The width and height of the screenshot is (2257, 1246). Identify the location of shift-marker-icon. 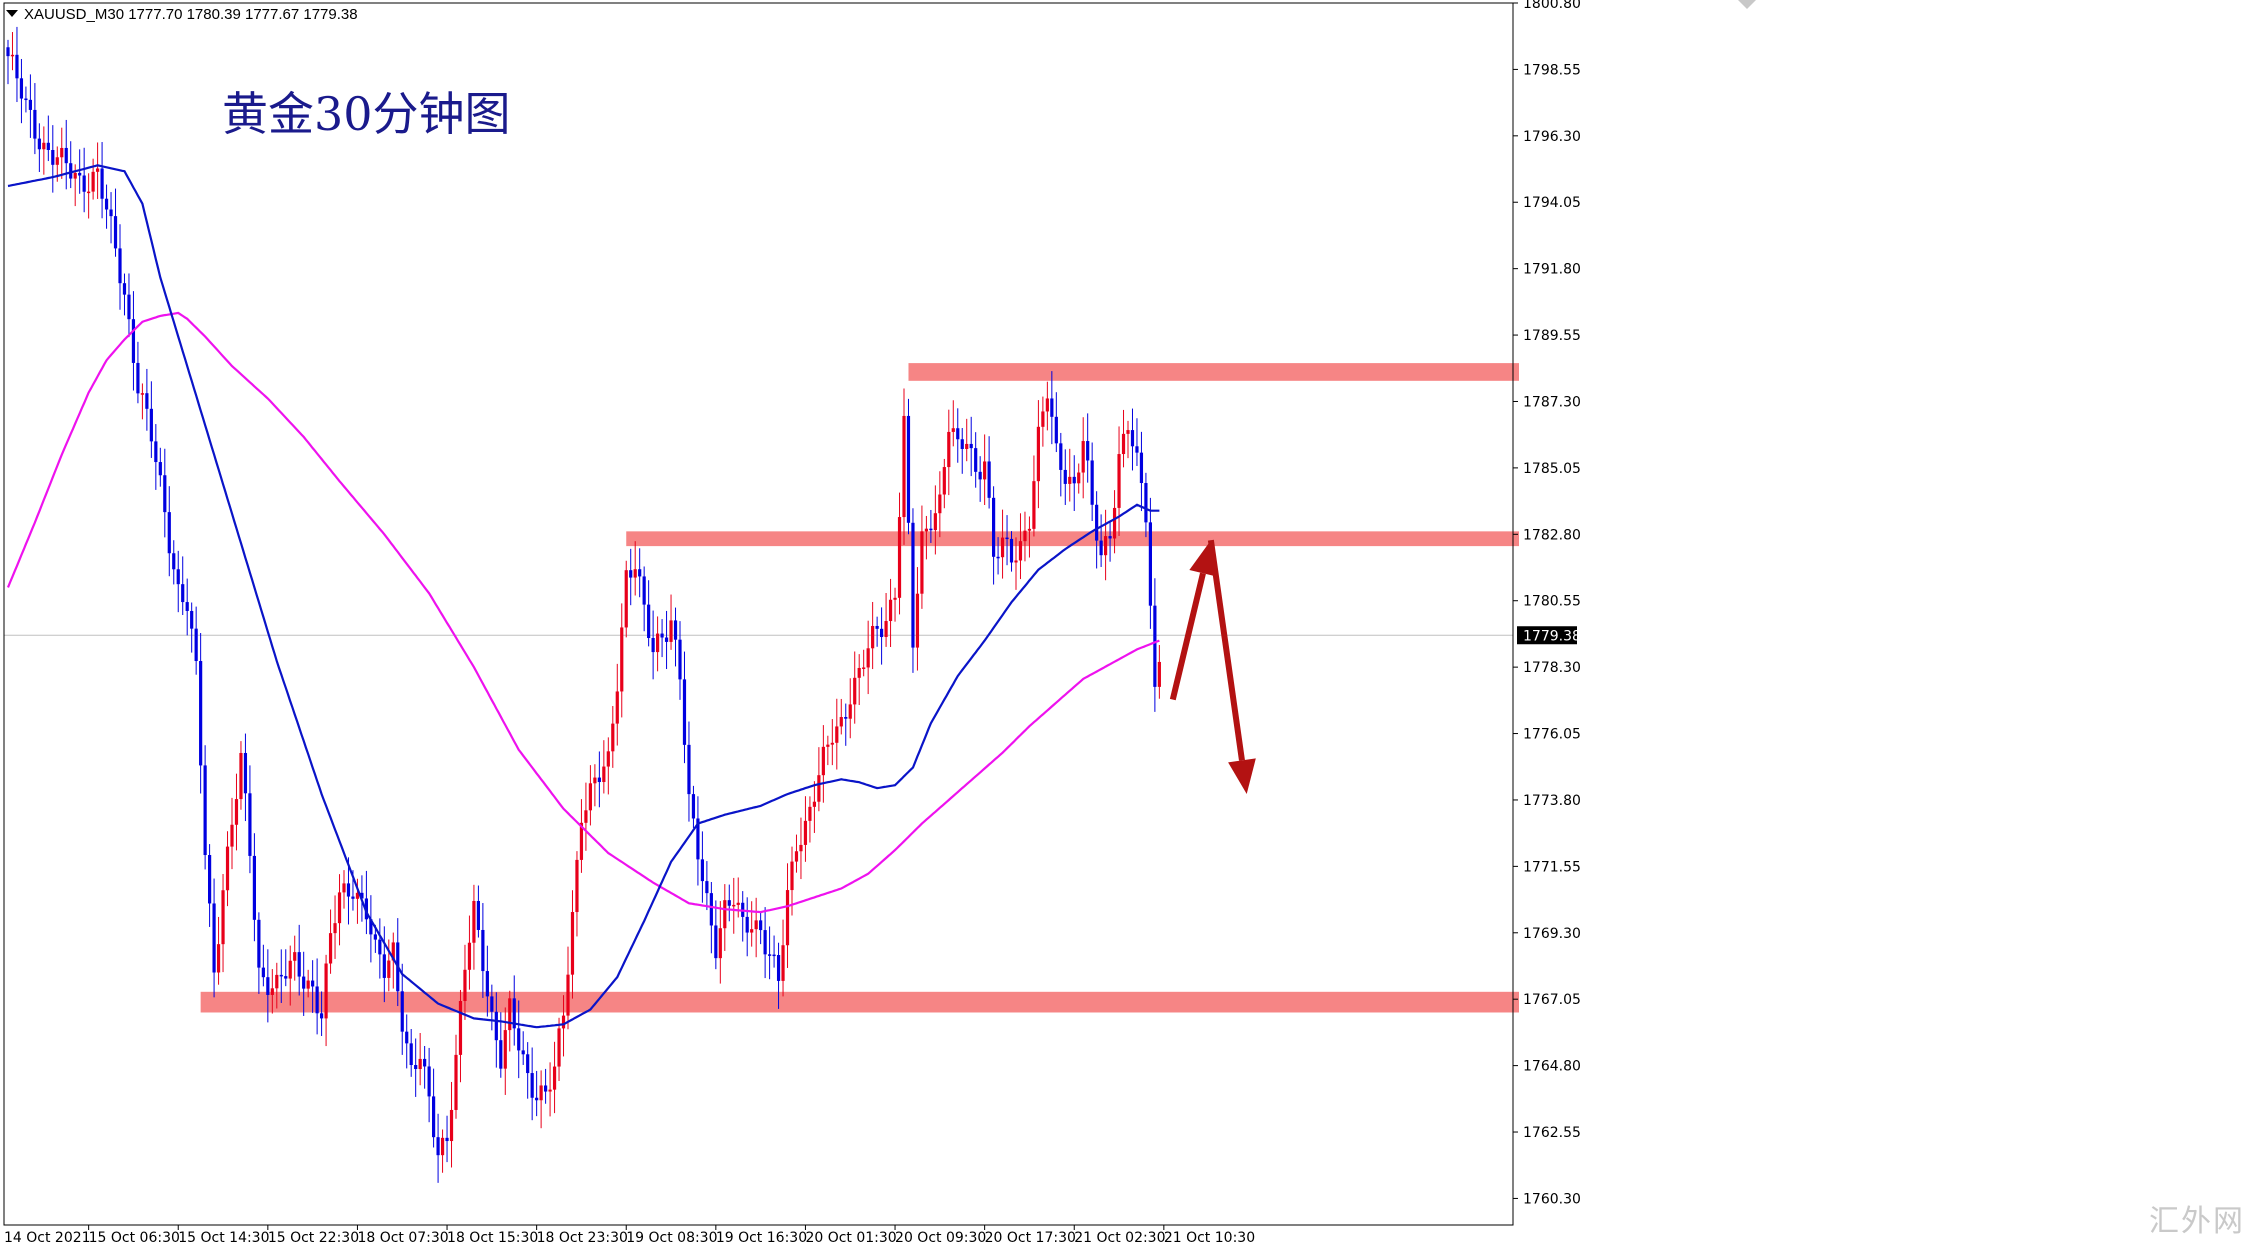
(1747, 4).